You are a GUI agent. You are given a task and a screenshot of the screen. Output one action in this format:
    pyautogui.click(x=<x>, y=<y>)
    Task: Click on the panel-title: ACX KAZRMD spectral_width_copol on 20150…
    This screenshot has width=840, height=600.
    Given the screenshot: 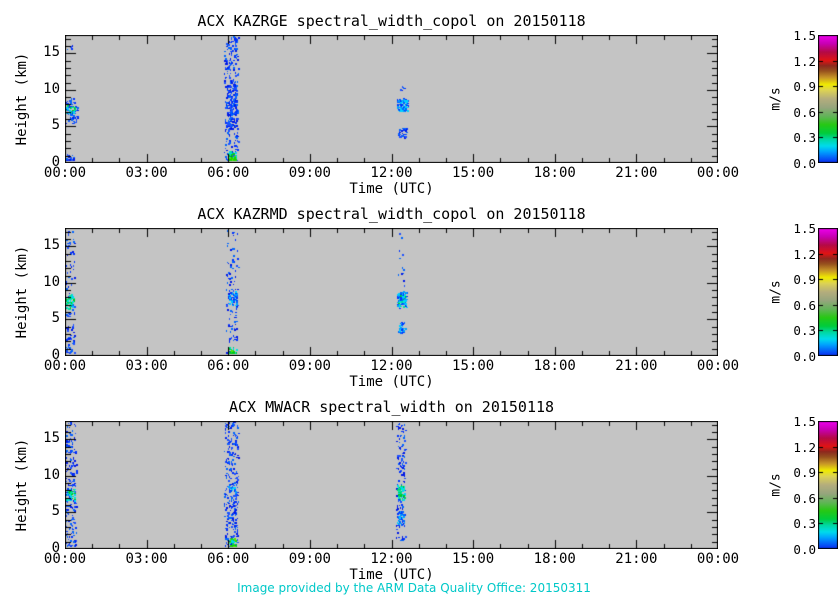 What is the action you would take?
    pyautogui.click(x=391, y=214)
    